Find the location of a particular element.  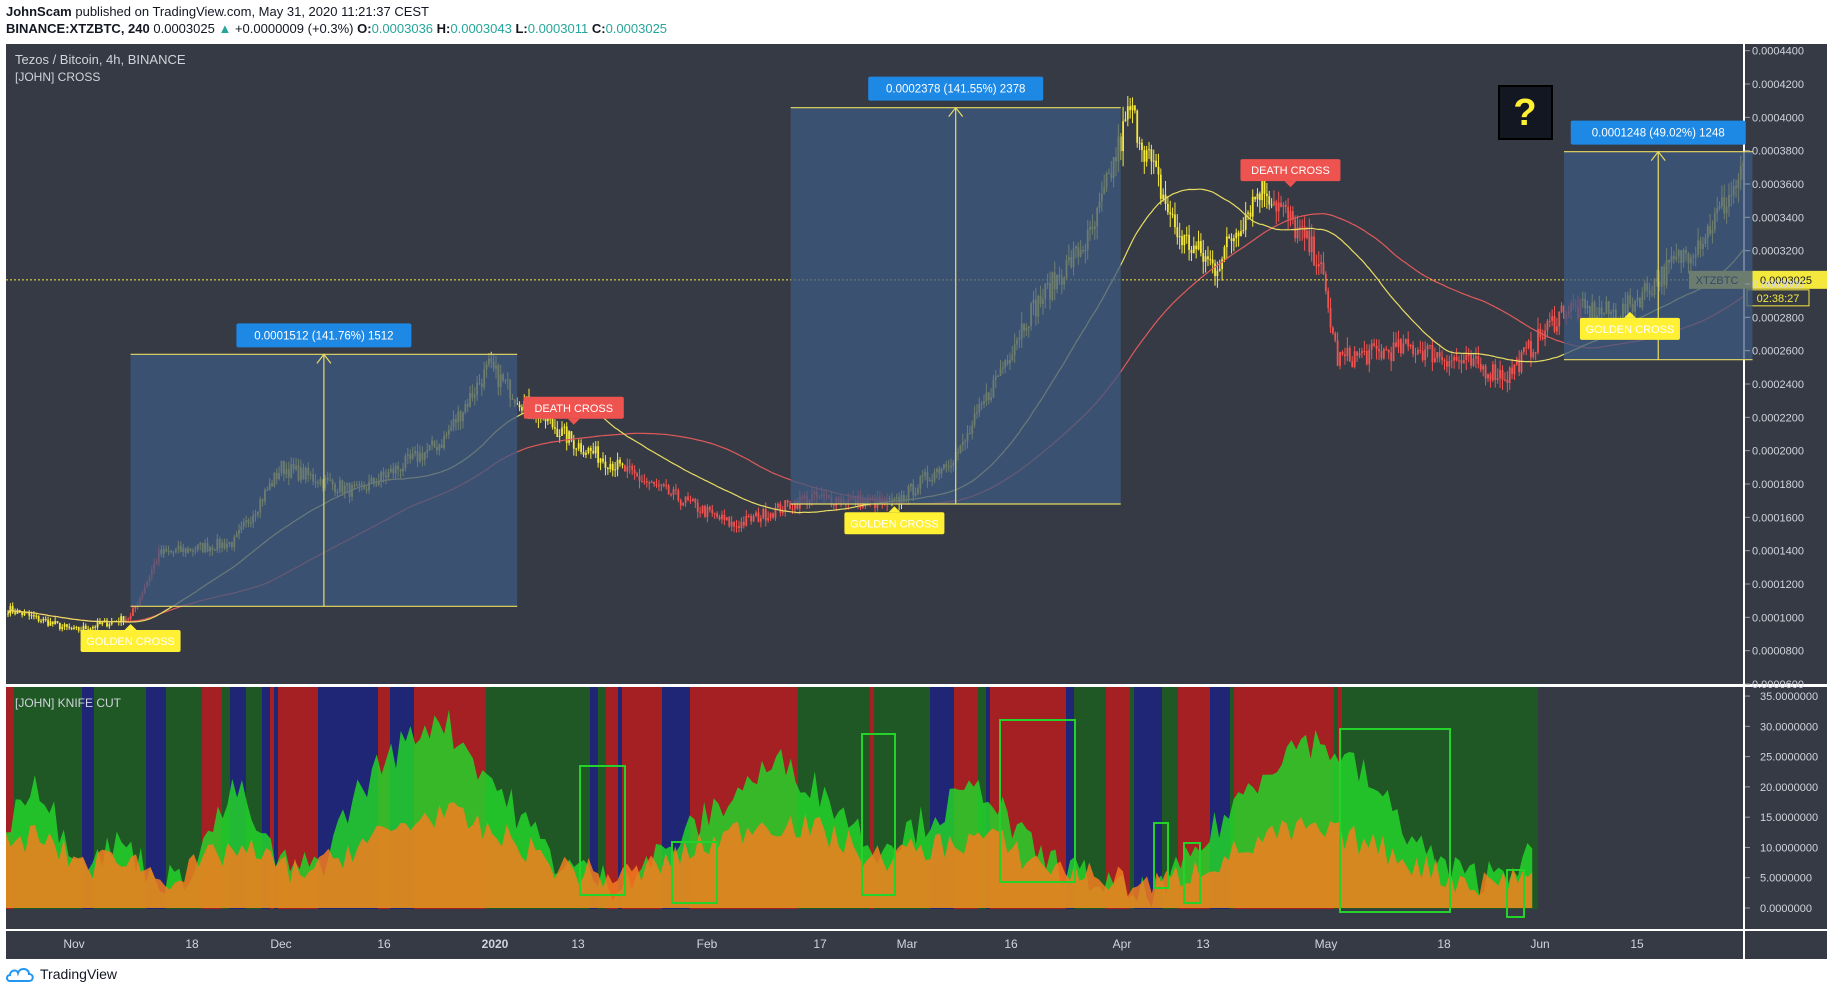

time-tick-label: 18 is located at coordinates (1444, 944).